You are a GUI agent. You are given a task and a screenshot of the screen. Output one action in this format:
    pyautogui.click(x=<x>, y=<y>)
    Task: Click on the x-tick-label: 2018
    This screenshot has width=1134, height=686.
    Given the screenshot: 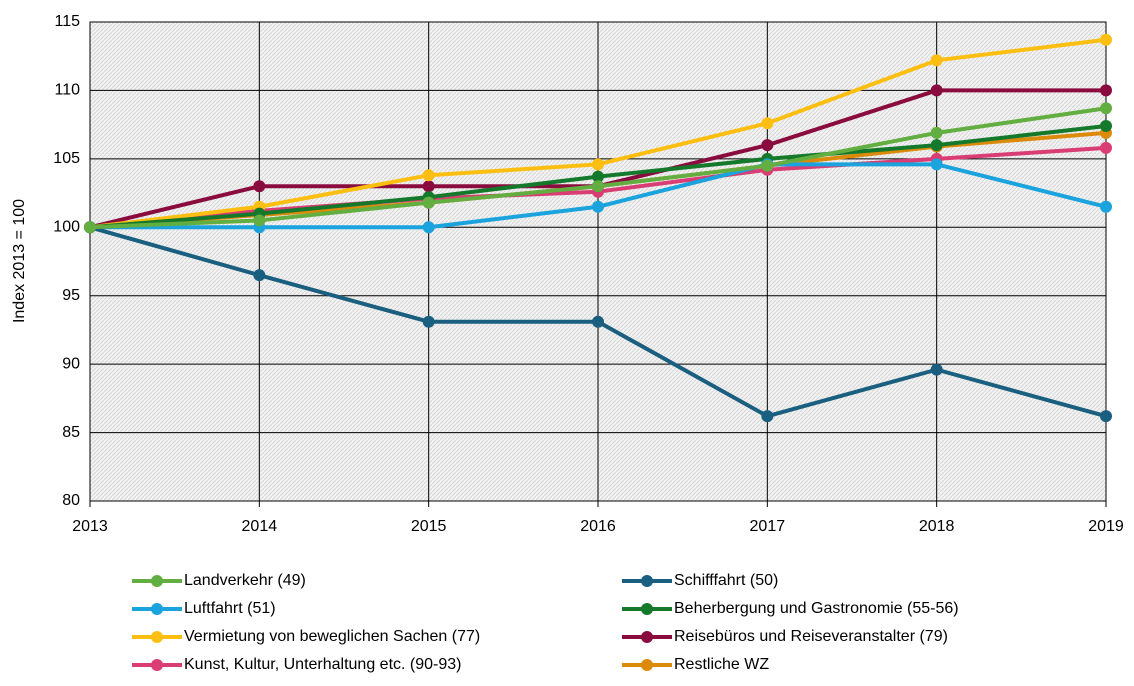 What is the action you would take?
    pyautogui.click(x=937, y=526)
    